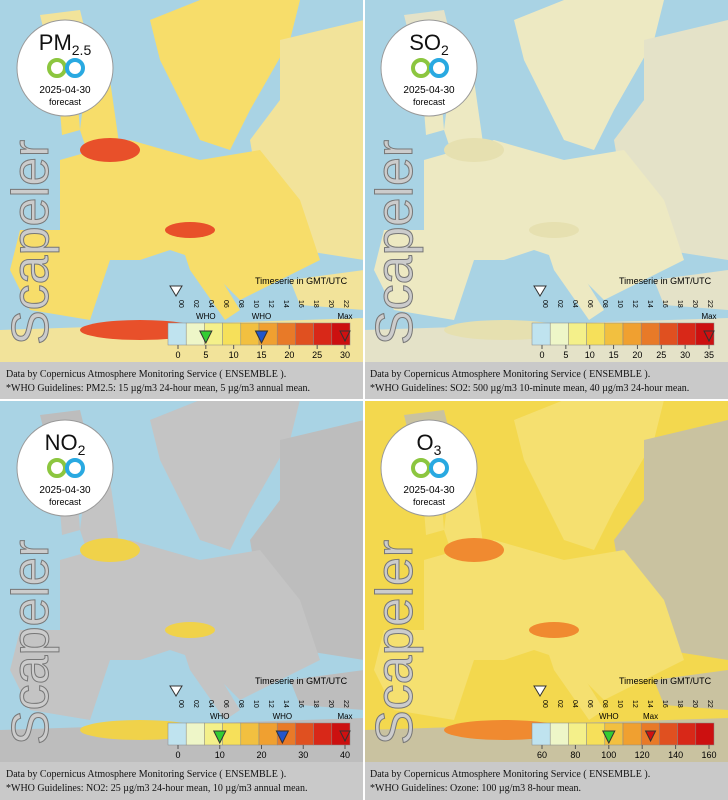 The width and height of the screenshot is (728, 800). Describe the element at coordinates (675, 755) in the screenshot. I see `scale-label: 140` at that location.